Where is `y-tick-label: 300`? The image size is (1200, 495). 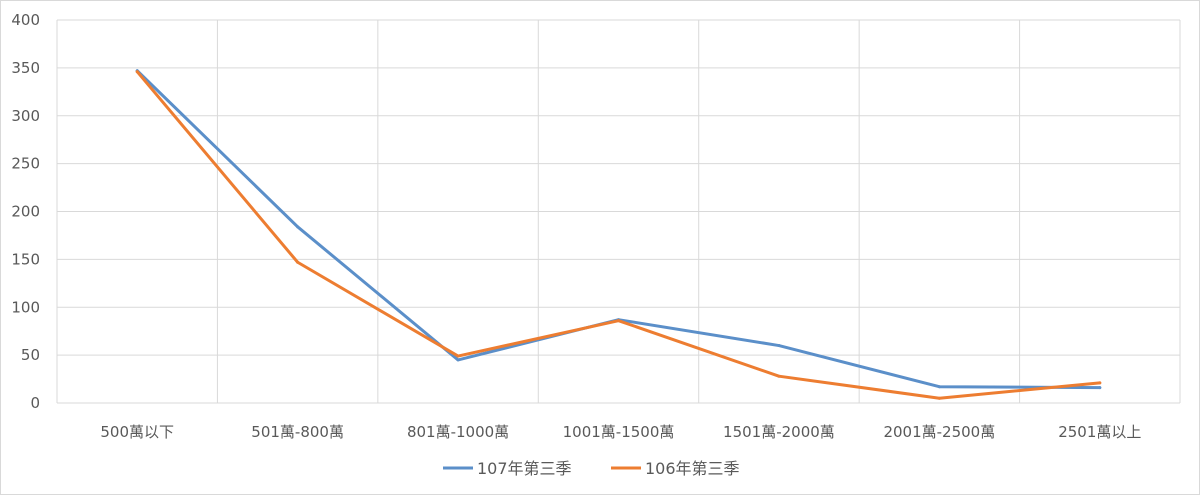
y-tick-label: 300 is located at coordinates (25, 116).